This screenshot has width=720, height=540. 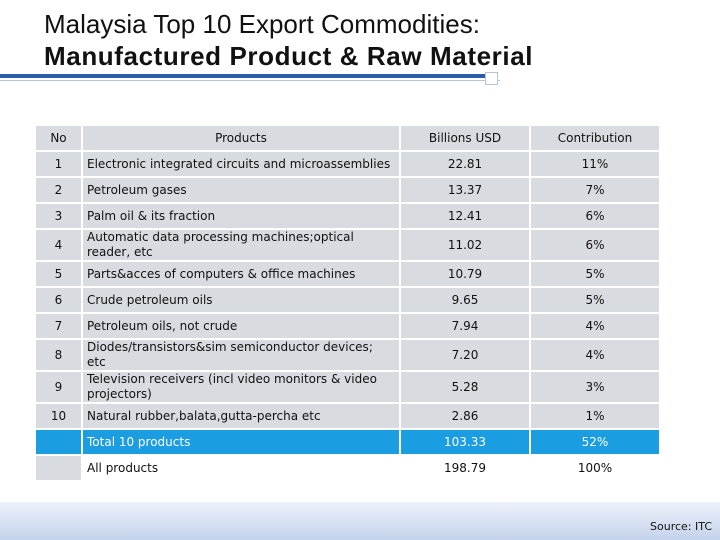 What do you see at coordinates (465, 355) in the screenshot?
I see `row-value: 7.20` at bounding box center [465, 355].